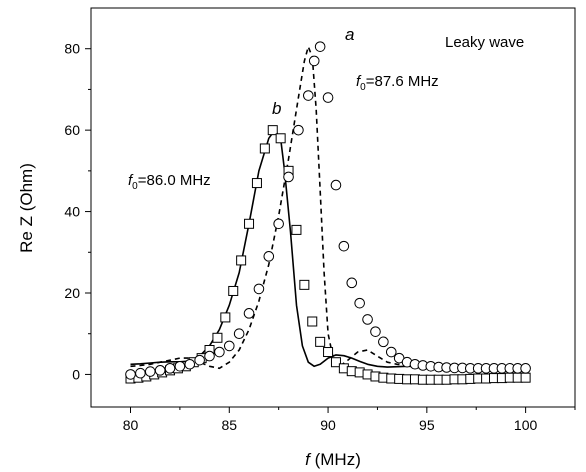 The height and width of the screenshot is (472, 586). I want to click on annotation-f0-a: f0=87.6 MHz, so click(397, 83).